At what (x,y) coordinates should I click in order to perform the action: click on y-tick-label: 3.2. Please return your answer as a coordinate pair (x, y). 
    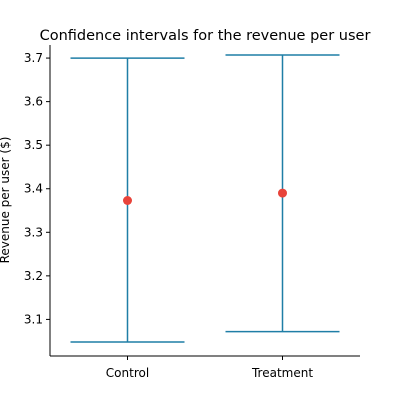
    Looking at the image, I should click on (33, 276).